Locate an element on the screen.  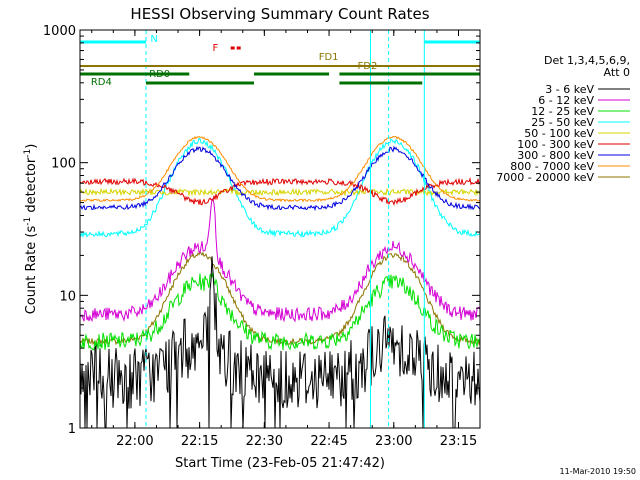
timestamp: 11-Mar-2010 19:50 is located at coordinates (598, 471).